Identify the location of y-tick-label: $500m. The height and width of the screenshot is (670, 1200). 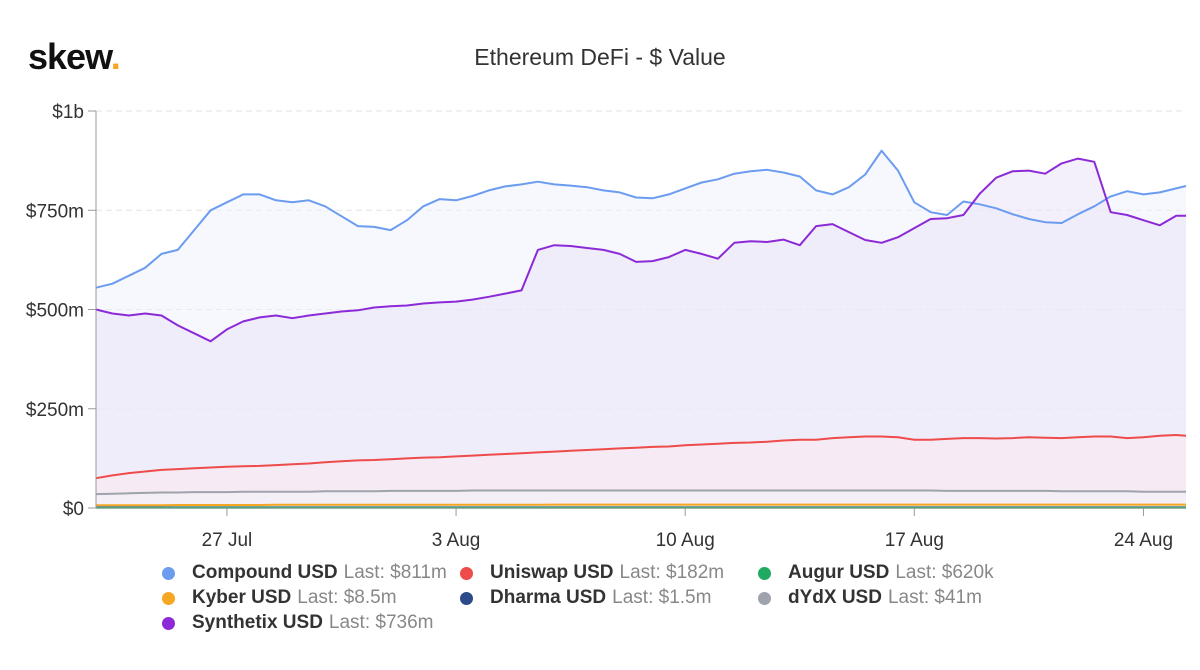
(55, 311).